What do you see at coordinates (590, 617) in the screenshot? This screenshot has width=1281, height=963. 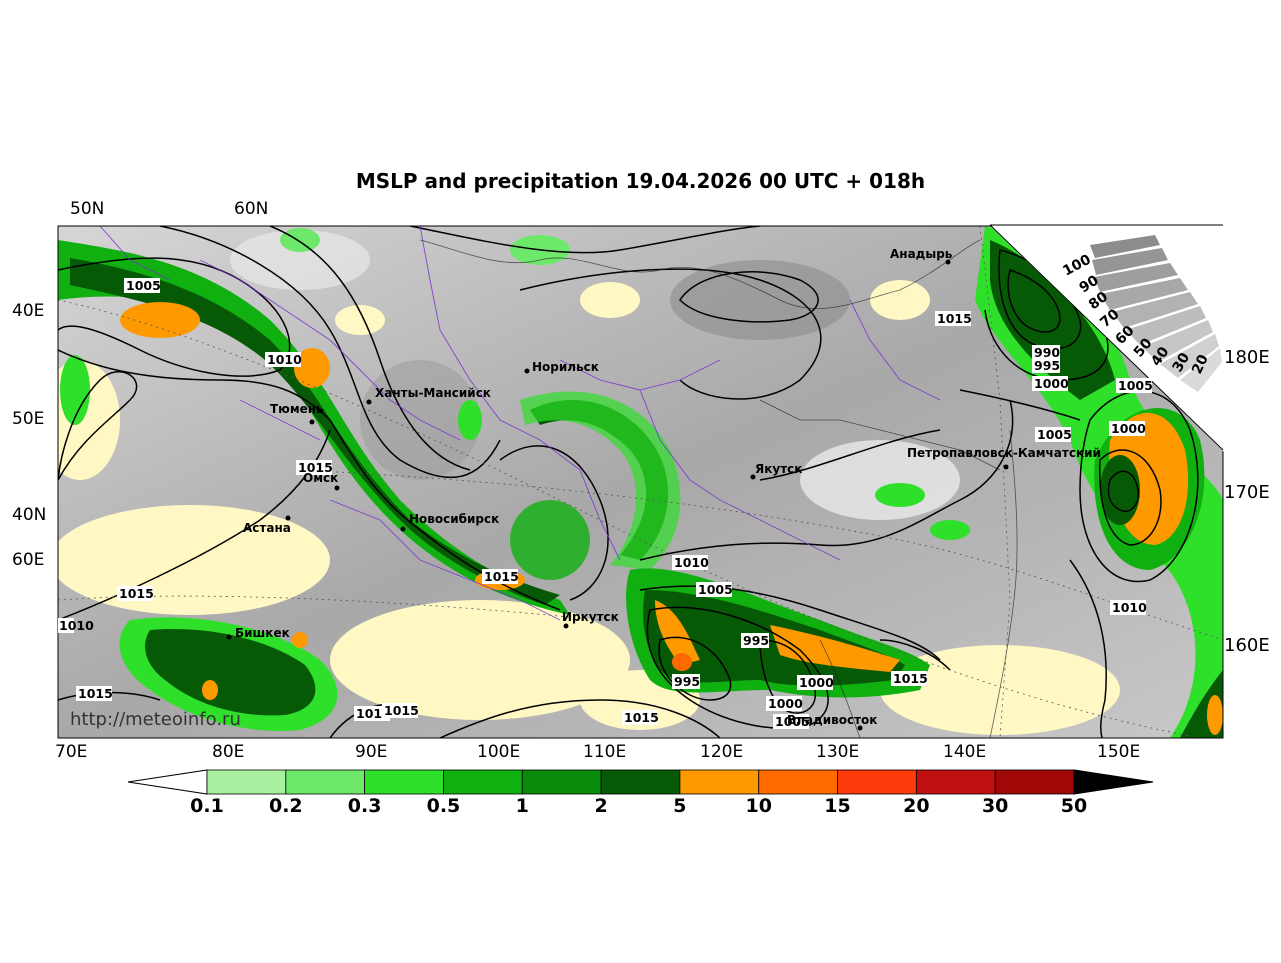 I see `city-label: Иркутск` at bounding box center [590, 617].